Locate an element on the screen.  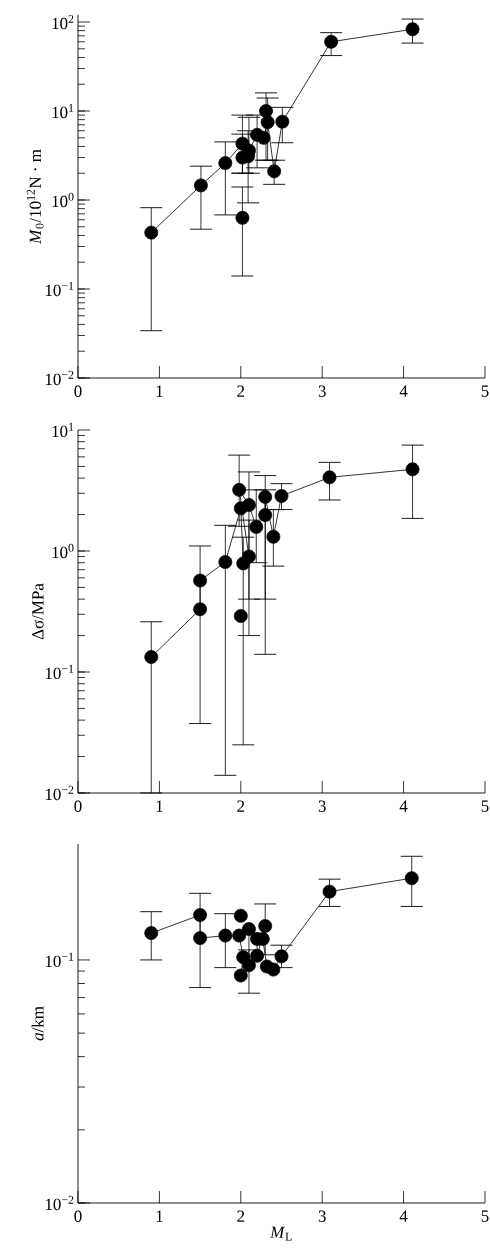
y-tick-label: 10$^{2}$ is located at coordinates (63, 22).